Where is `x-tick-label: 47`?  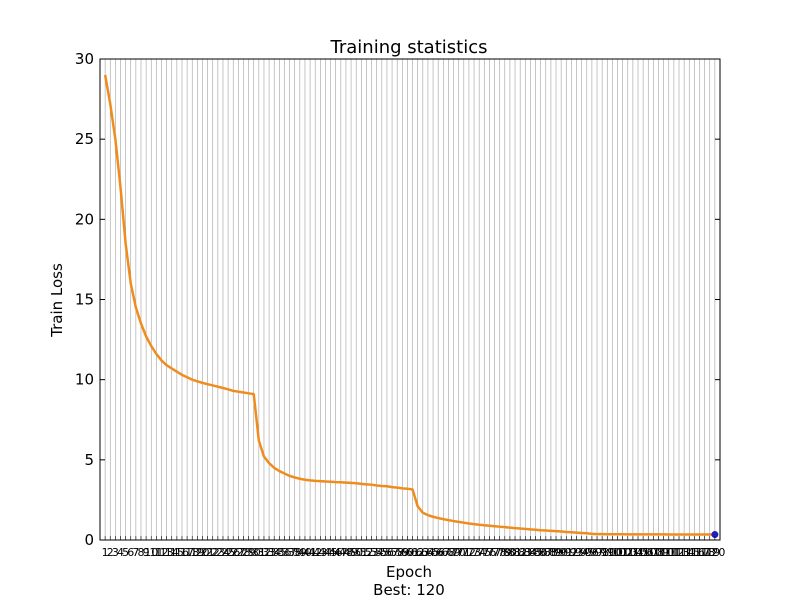 x-tick-label: 47 is located at coordinates (341, 552).